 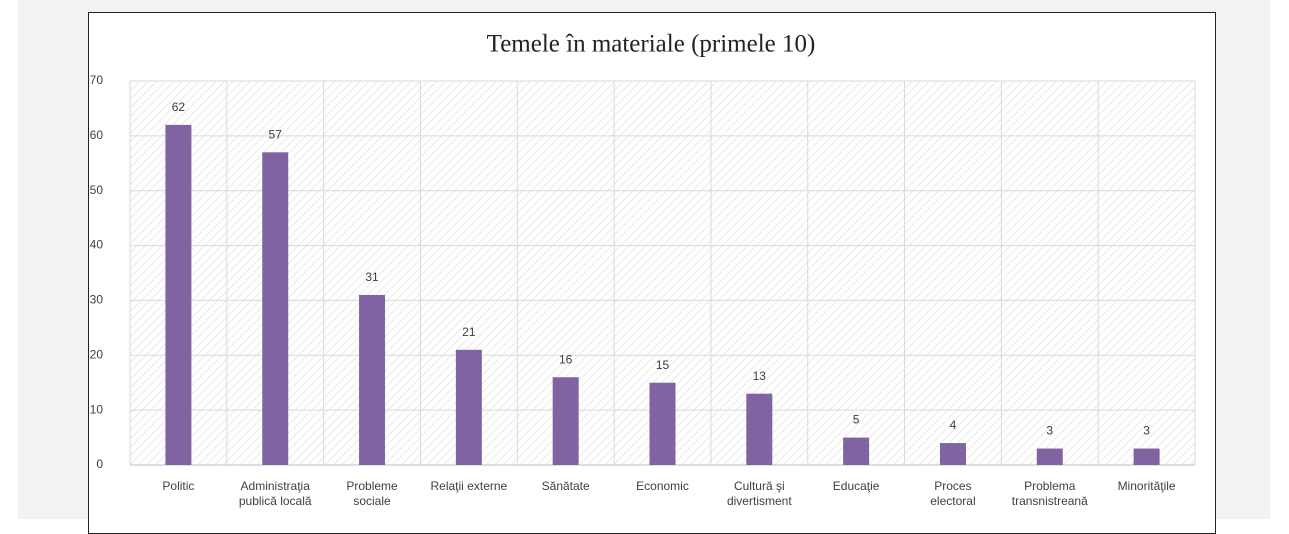 I want to click on x-tick-label: Cultură şi divertisment, so click(x=759, y=493).